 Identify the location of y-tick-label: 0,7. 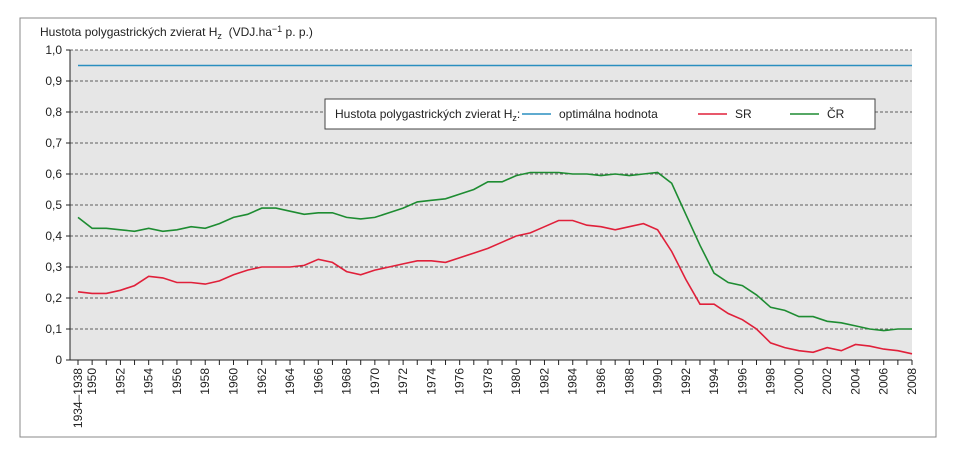
(53, 143).